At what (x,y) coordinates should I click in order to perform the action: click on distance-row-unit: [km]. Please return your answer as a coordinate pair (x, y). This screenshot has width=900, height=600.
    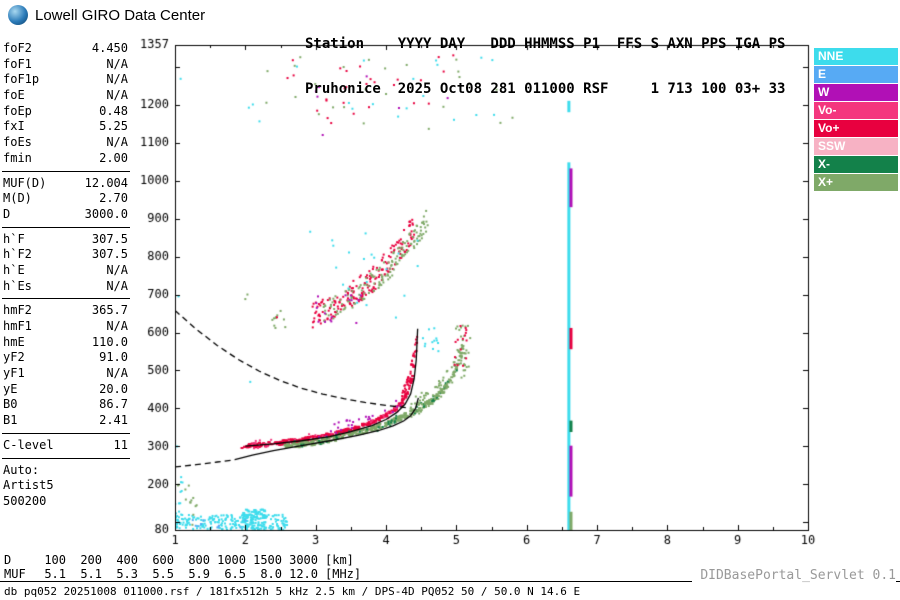
    Looking at the image, I should click on (339, 560).